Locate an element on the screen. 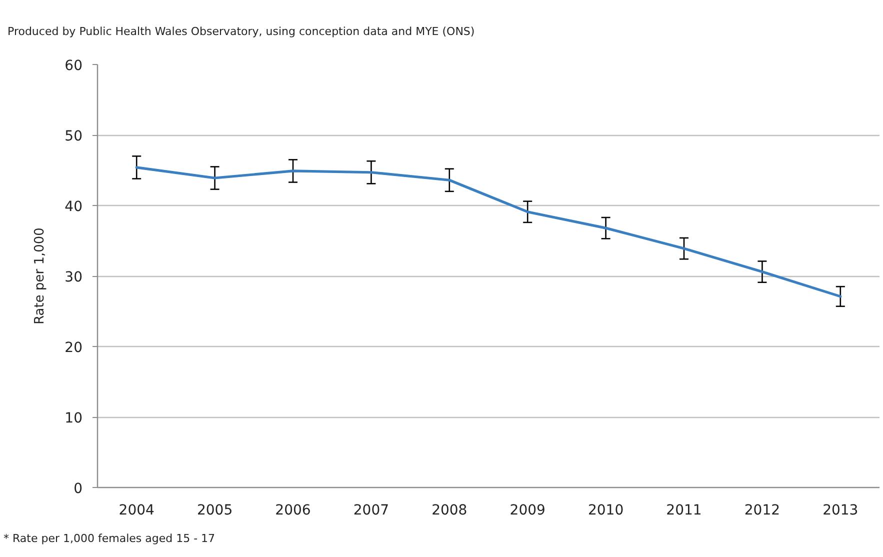 Image resolution: width=883 pixels, height=557 pixels. y-tick-label: 60 is located at coordinates (73, 66).